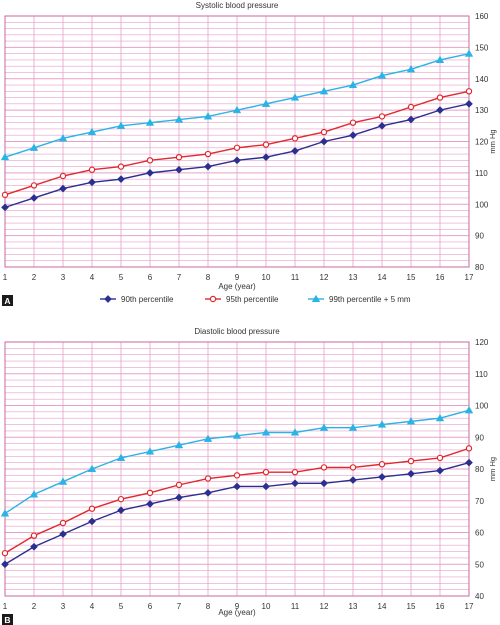  What do you see at coordinates (237, 5) in the screenshot?
I see `chart-title: Systolic blood pressure` at bounding box center [237, 5].